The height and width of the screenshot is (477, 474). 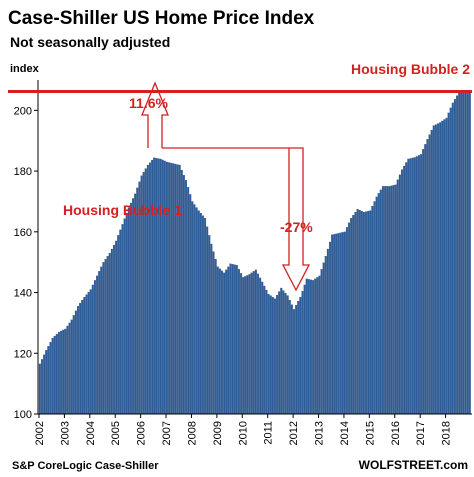 I want to click on x-tick-label: 2006, so click(x=142, y=433).